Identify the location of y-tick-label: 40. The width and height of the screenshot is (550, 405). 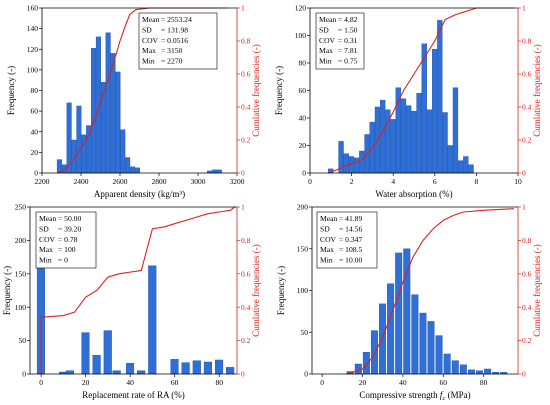
(303, 118).